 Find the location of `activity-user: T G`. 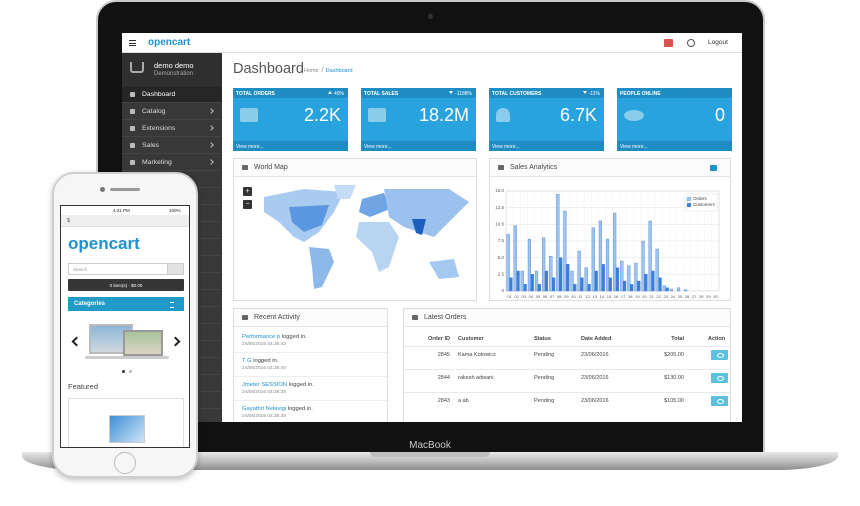

activity-user: T G is located at coordinates (247, 361).